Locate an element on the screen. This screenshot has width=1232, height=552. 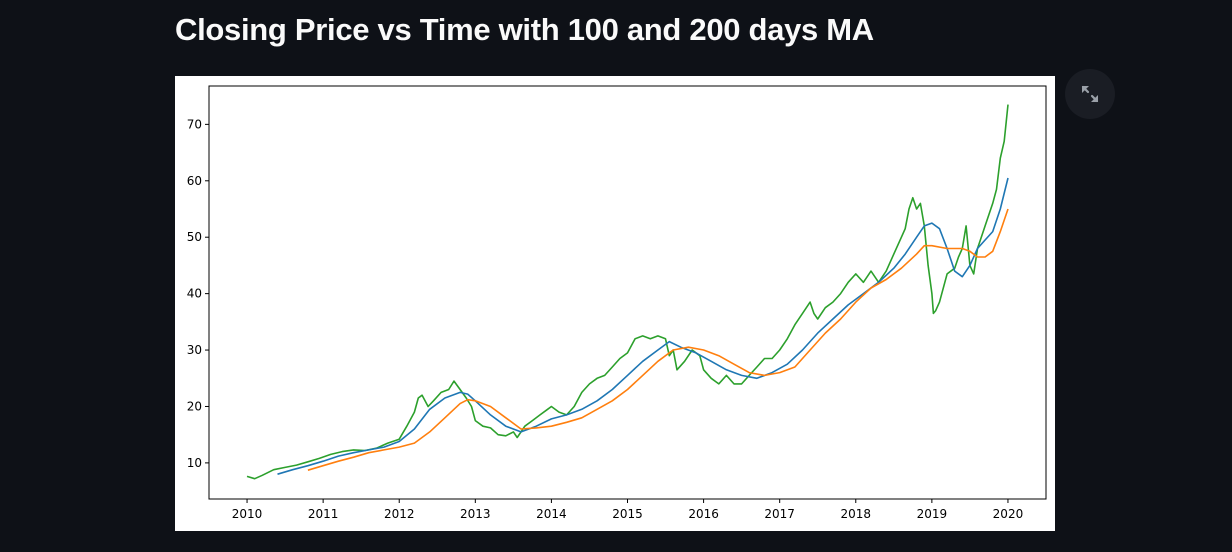
x-tick-label: 2017 is located at coordinates (779, 514).